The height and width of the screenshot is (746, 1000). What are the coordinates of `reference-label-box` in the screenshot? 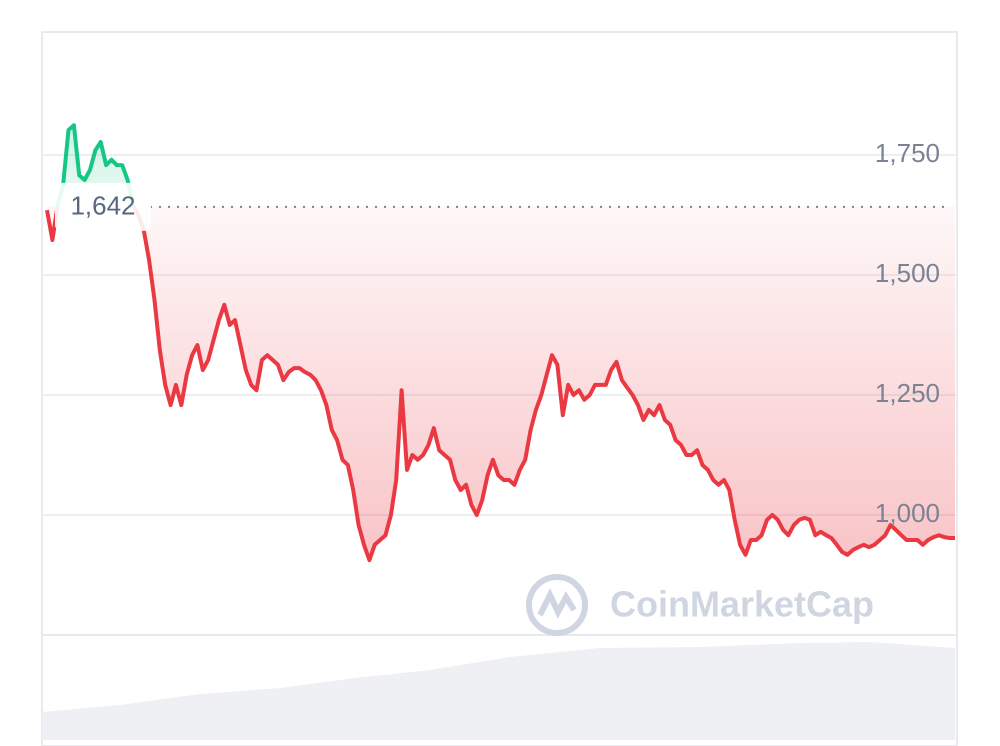 It's located at (103, 206).